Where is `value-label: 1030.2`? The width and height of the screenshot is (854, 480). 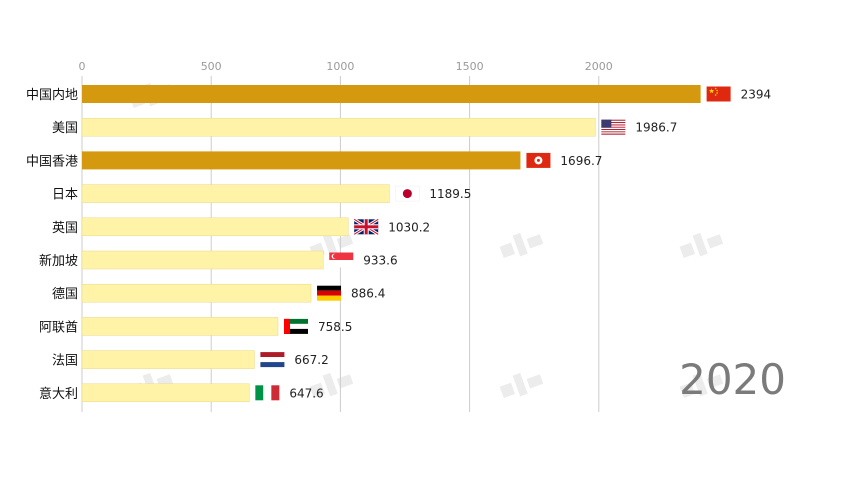
value-label: 1030.2 is located at coordinates (409, 227).